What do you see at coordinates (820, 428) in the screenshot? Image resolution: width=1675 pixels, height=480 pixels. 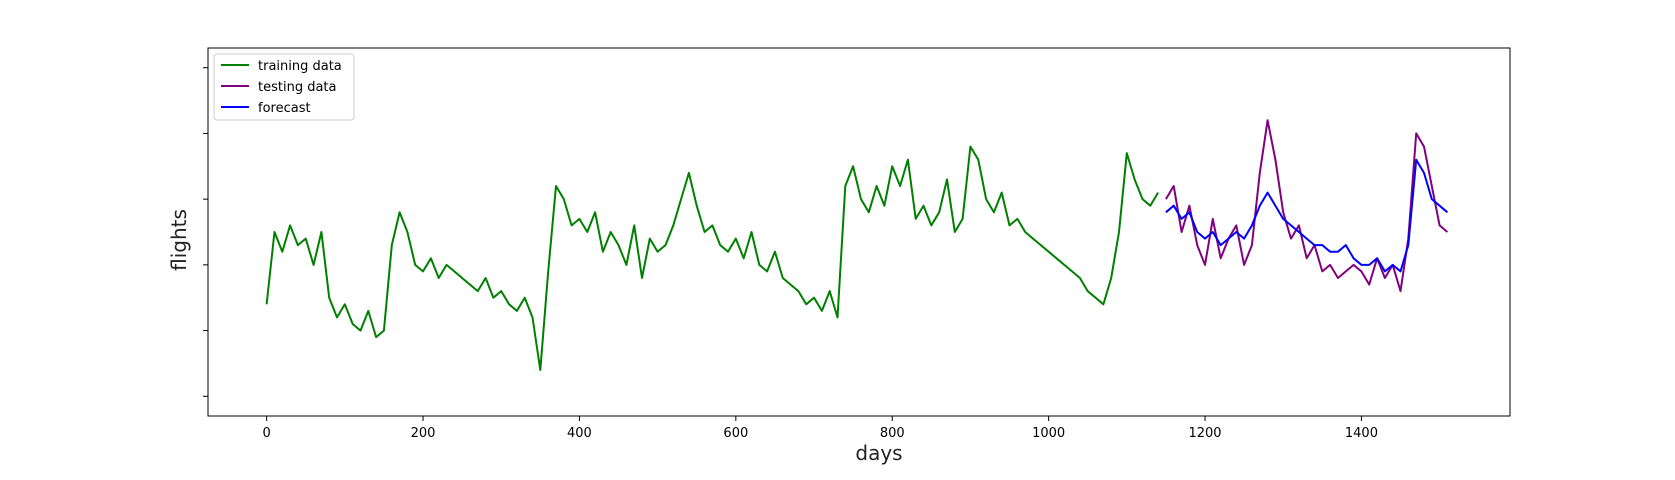 I see `x-axis-ticks: 0 200 400 600 800 1000 1200 1400` at bounding box center [820, 428].